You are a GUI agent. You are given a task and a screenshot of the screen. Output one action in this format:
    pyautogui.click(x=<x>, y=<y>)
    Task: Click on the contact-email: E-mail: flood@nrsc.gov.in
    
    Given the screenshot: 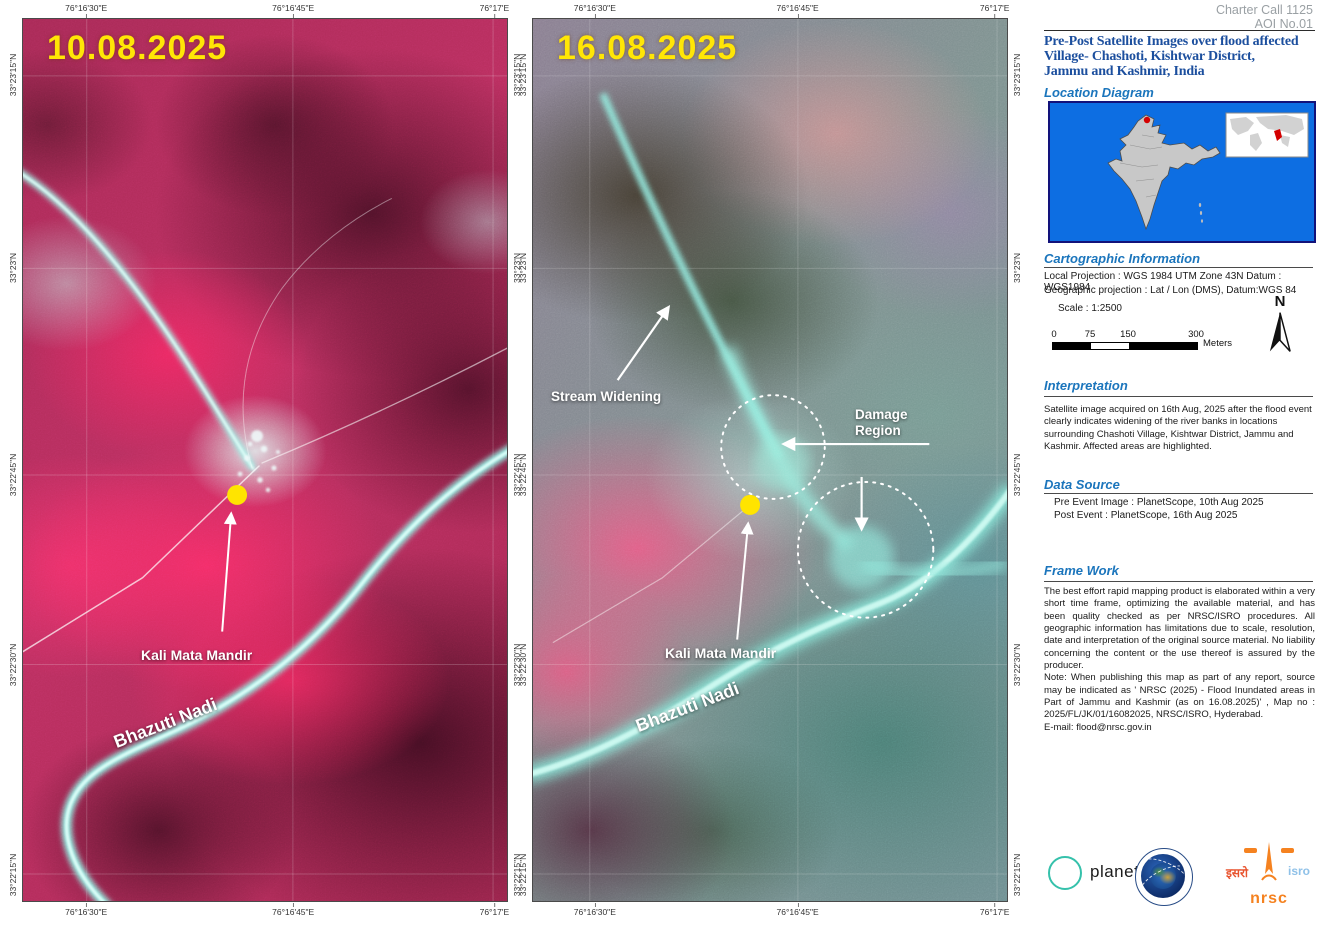 What is the action you would take?
    pyautogui.click(x=1098, y=727)
    